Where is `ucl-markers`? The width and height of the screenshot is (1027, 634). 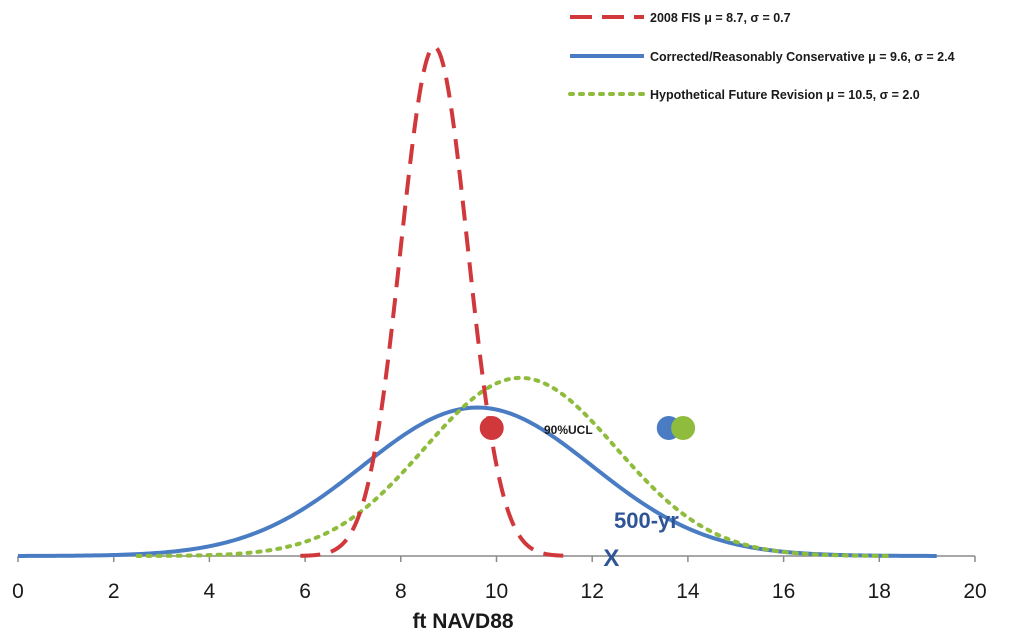 ucl-markers is located at coordinates (587, 428).